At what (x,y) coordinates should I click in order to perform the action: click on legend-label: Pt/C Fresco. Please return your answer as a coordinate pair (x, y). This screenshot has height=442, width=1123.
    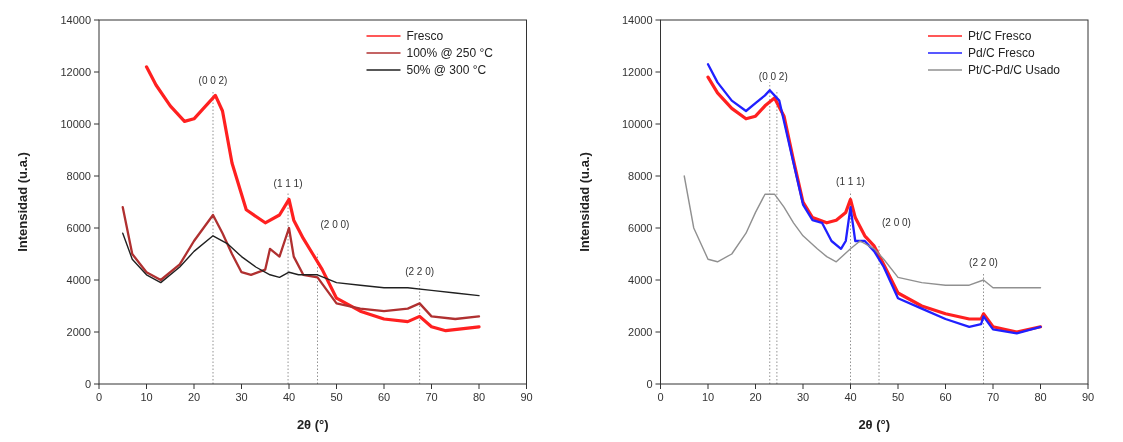
    Looking at the image, I should click on (1000, 36).